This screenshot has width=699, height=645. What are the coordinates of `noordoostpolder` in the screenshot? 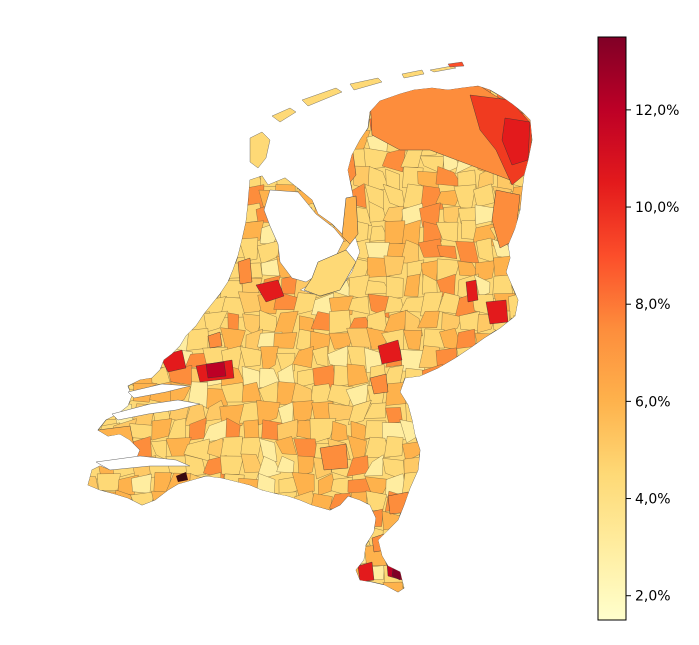 It's located at (350, 220).